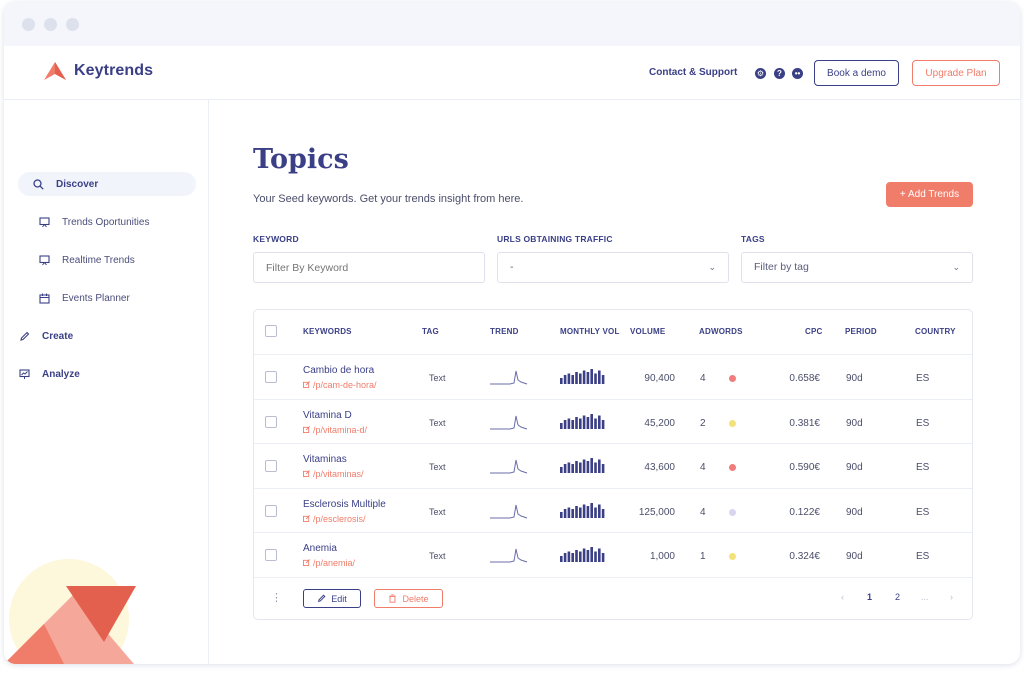 The image size is (1024, 673). I want to click on contact-support-link: Contact & Support, so click(693, 72).